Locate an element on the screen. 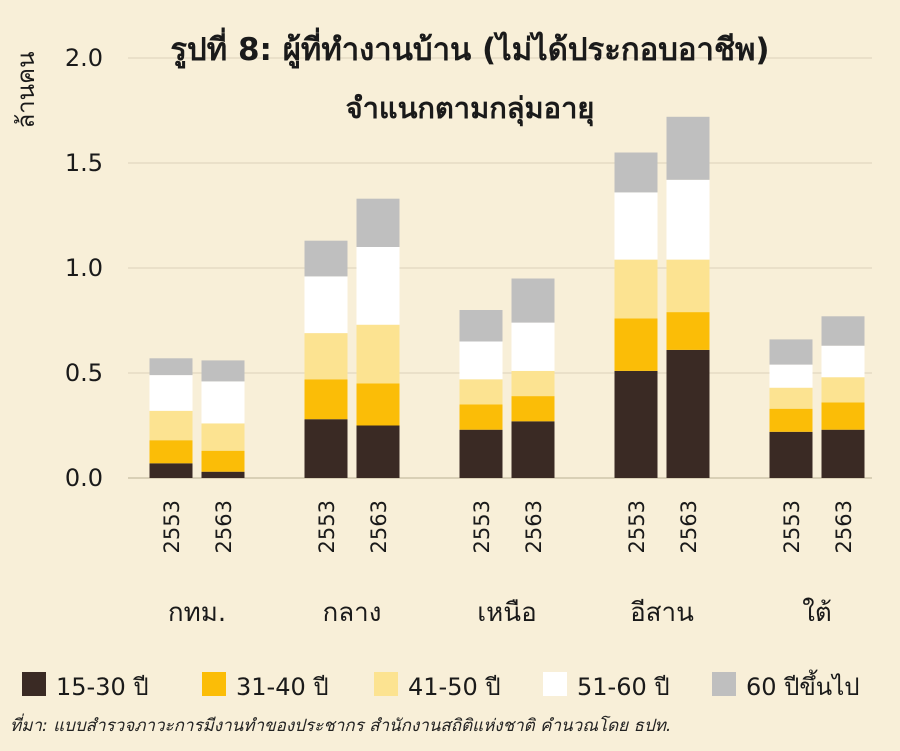  bar-segment-กลาง-2553-3 is located at coordinates (326, 305).